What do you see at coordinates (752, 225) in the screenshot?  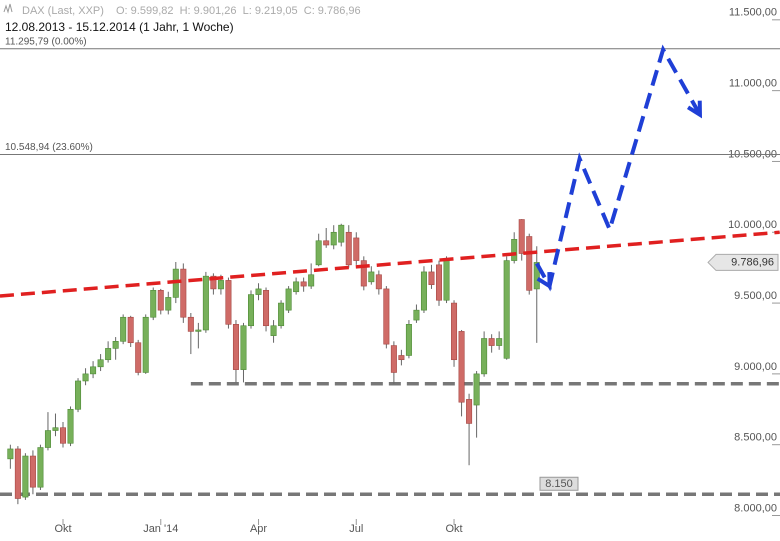 I see `y-tick-label: 10.000,00` at bounding box center [752, 225].